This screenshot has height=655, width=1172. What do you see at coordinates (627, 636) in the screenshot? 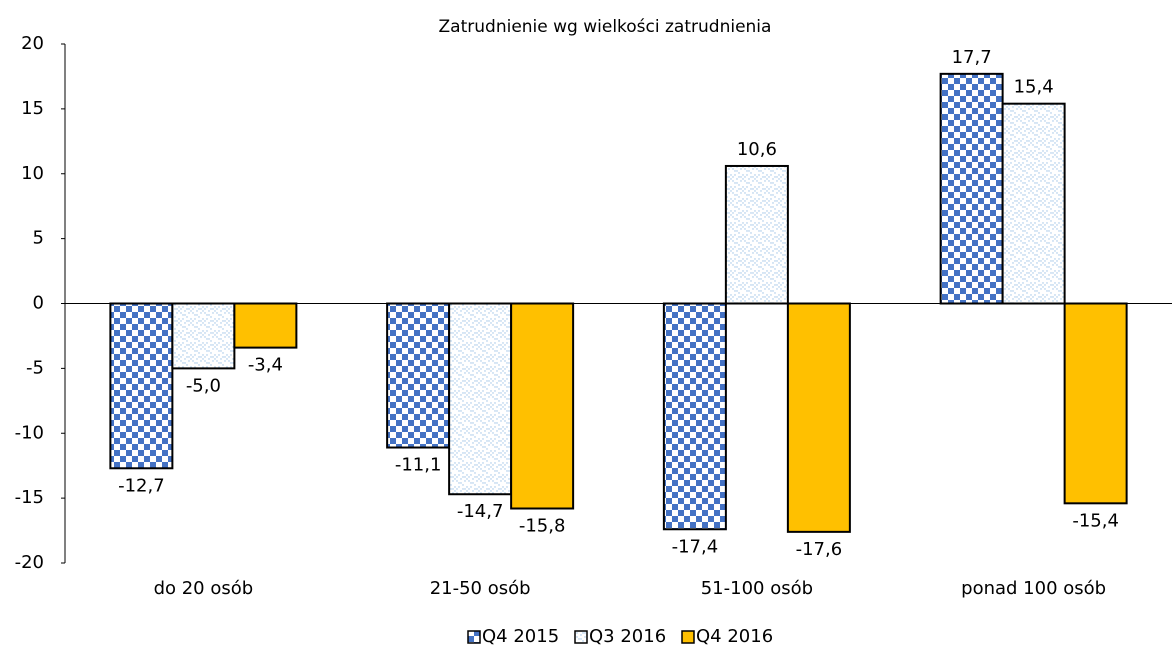
I see `legend-label: Q3 2016` at bounding box center [627, 636].